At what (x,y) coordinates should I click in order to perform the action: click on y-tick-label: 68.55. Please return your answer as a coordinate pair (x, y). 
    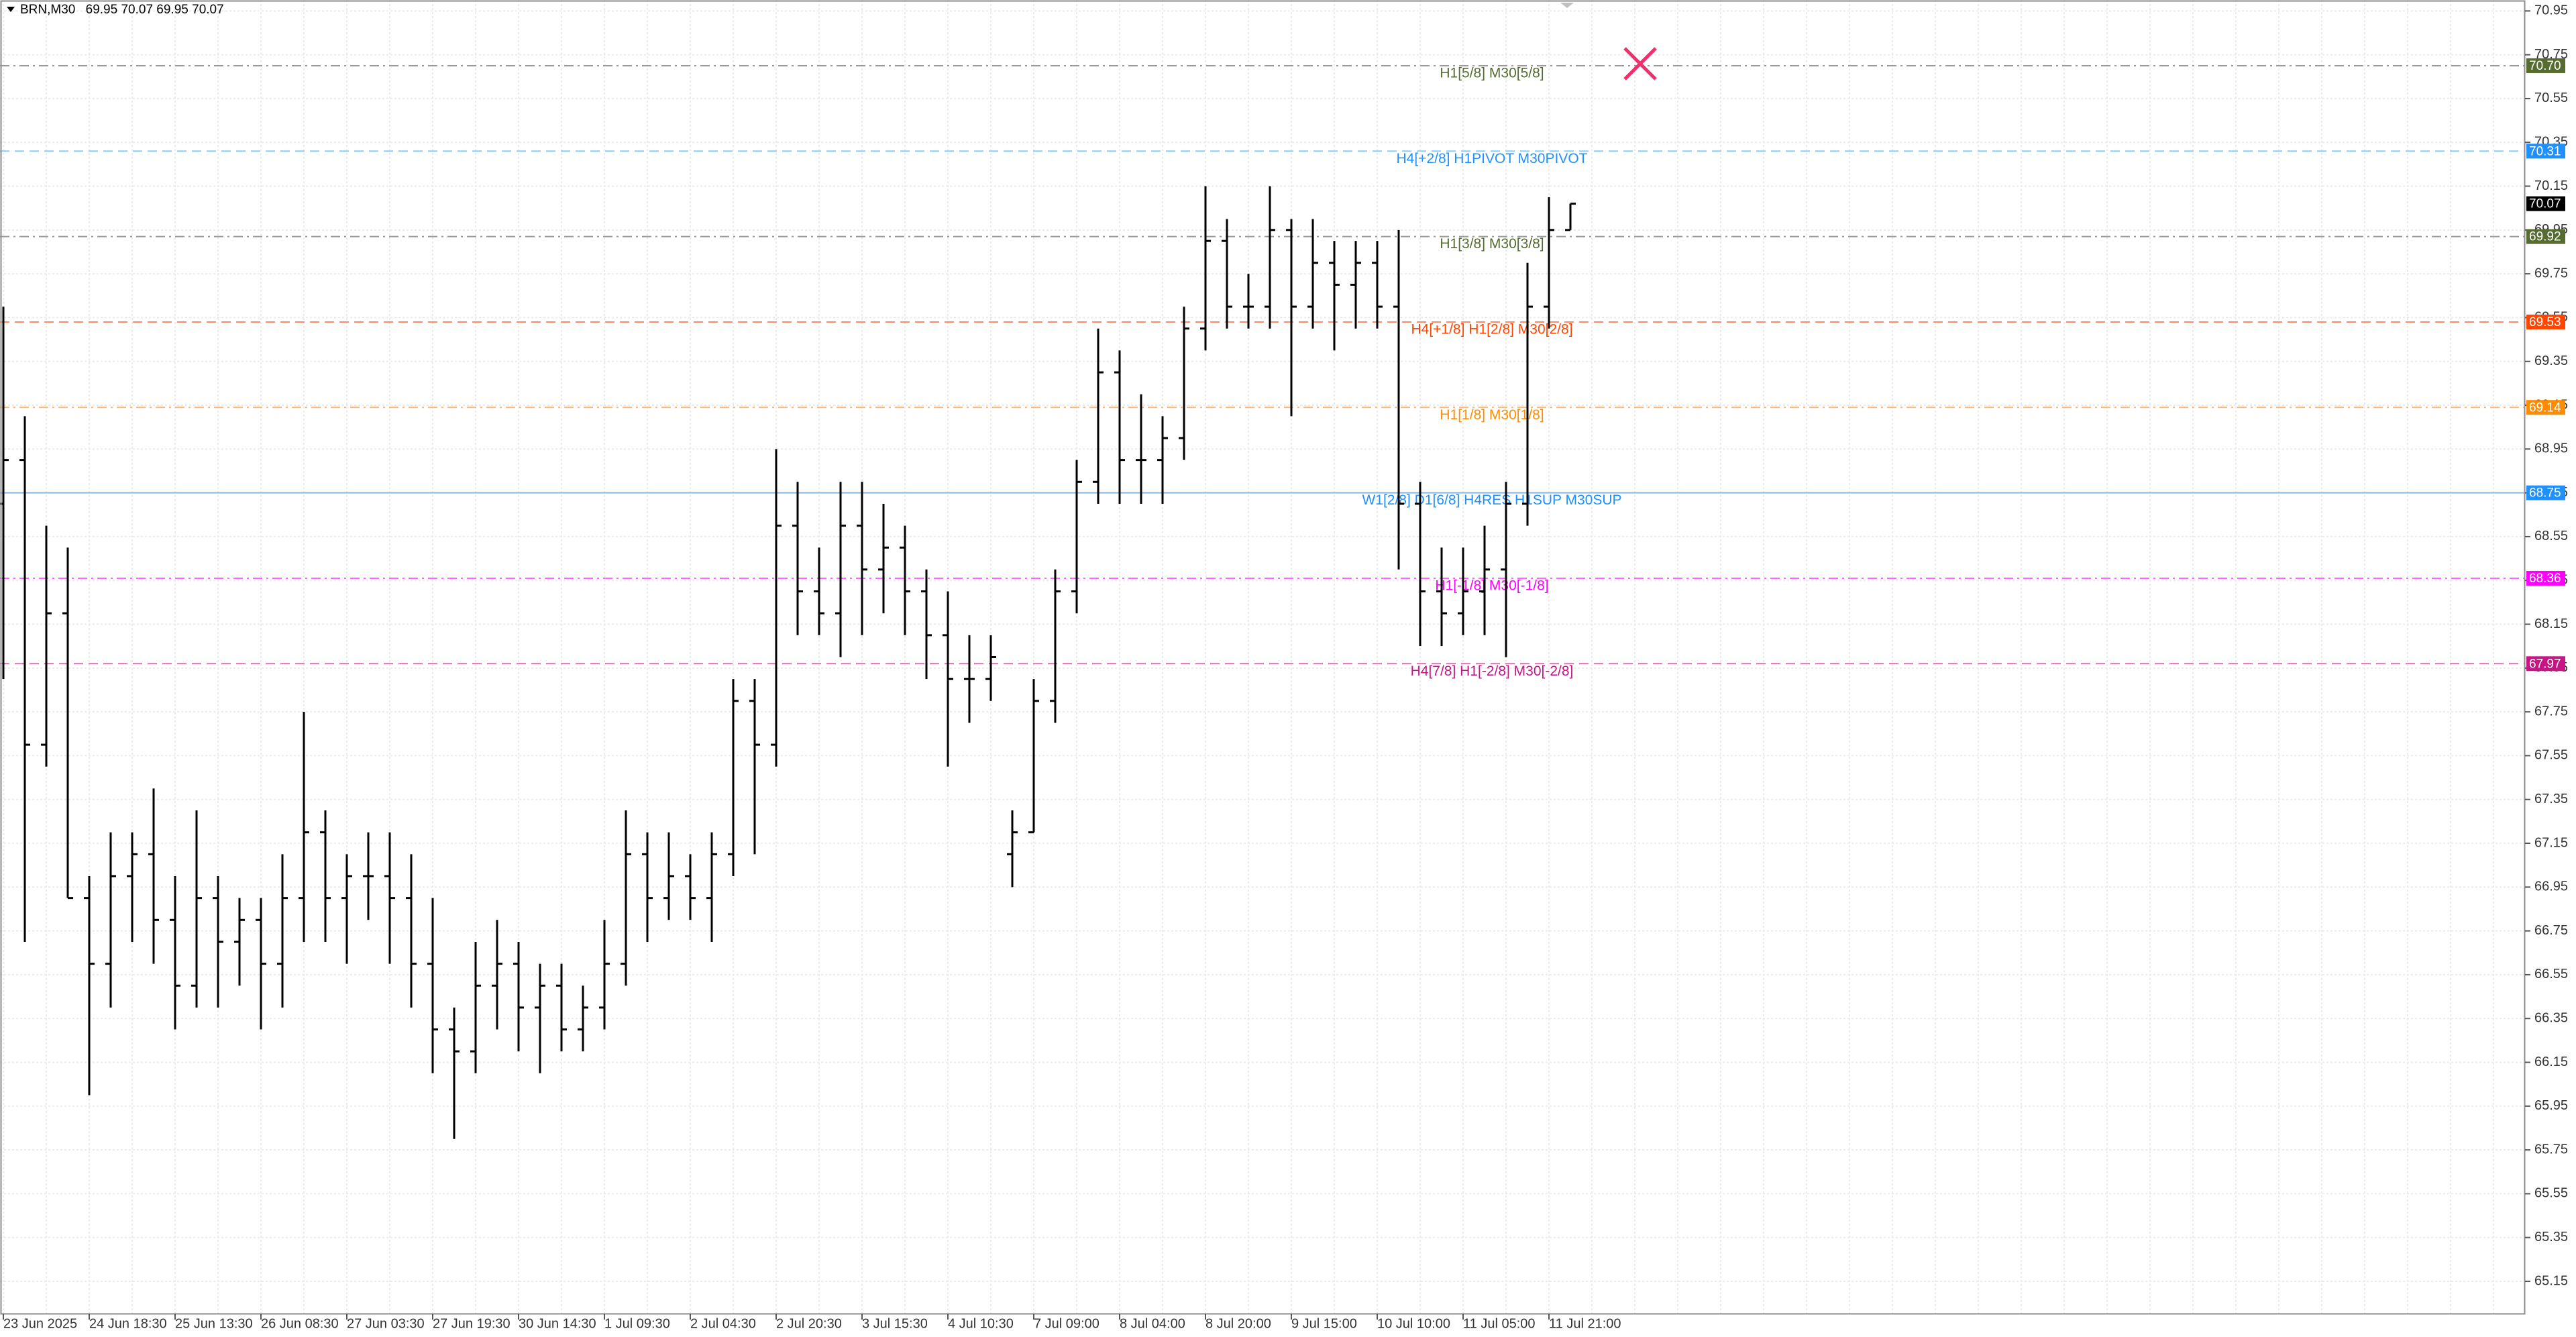
    Looking at the image, I should click on (2551, 536).